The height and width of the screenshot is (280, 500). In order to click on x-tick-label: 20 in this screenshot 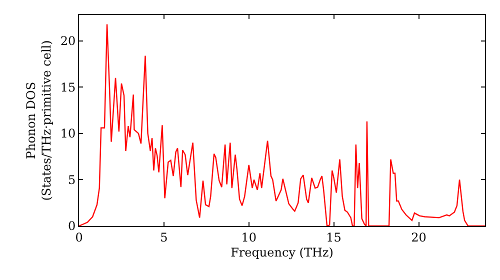, I will do `click(418, 237)`.